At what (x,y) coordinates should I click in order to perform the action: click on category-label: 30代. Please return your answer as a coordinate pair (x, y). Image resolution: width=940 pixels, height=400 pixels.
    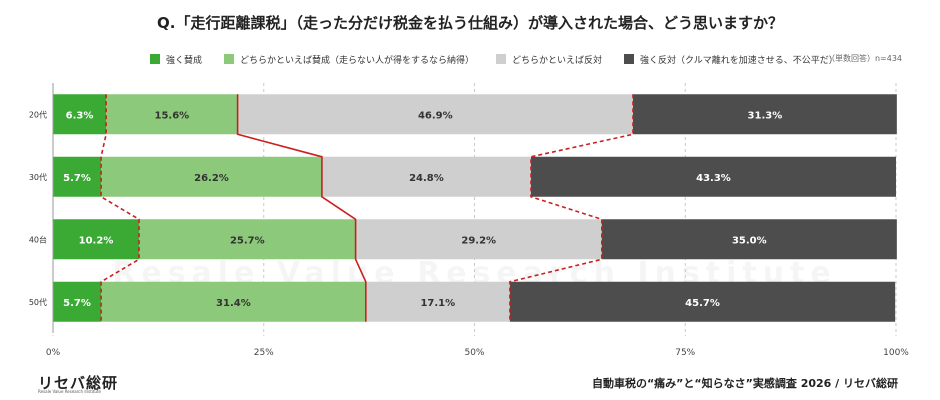
    Looking at the image, I should click on (38, 177).